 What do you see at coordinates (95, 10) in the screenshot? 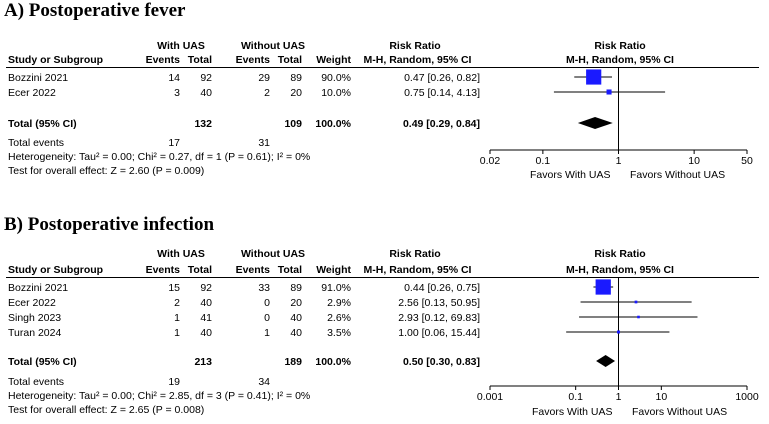
I see `panel-title: A) Postoperative fever` at bounding box center [95, 10].